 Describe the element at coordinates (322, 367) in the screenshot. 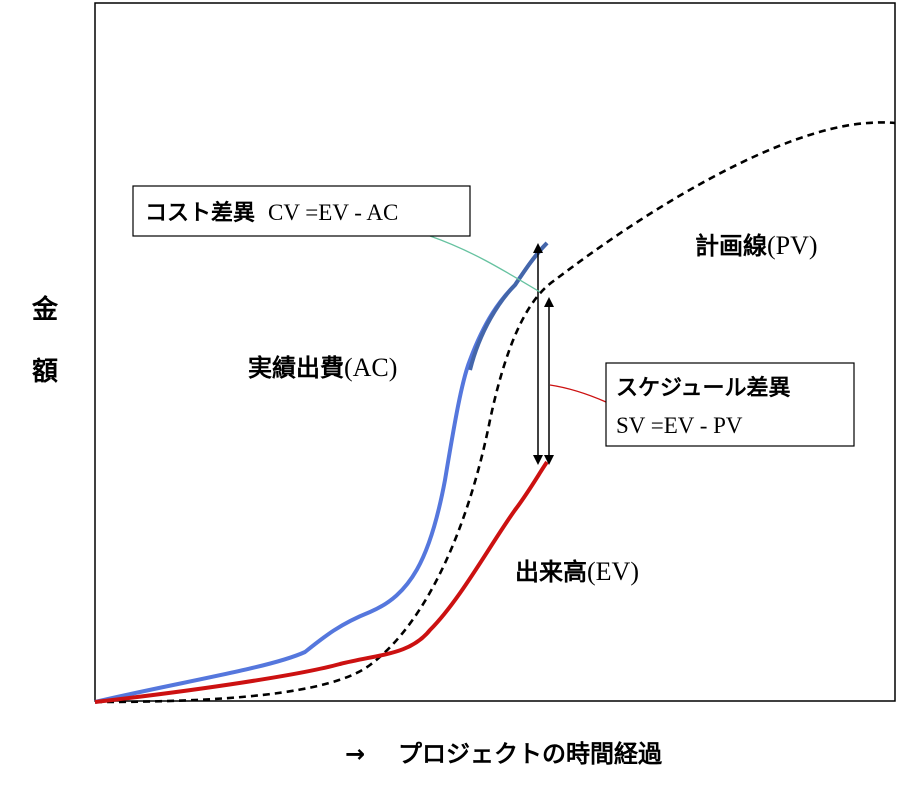

I see `ac-label: 実績出費(AC)` at that location.